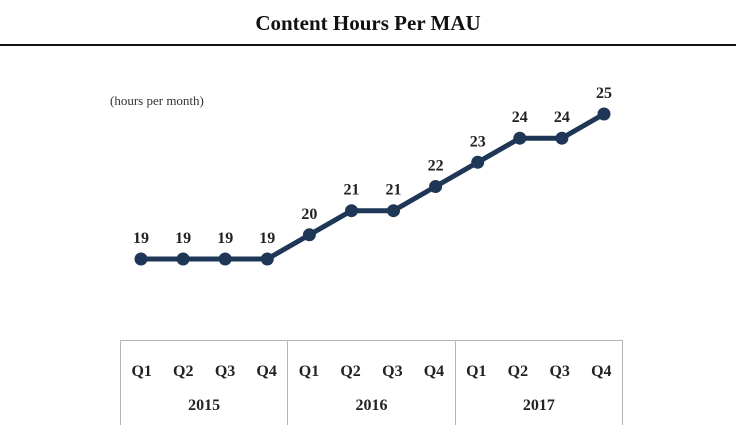 The image size is (736, 425). What do you see at coordinates (436, 166) in the screenshot?
I see `data-label: 22` at bounding box center [436, 166].